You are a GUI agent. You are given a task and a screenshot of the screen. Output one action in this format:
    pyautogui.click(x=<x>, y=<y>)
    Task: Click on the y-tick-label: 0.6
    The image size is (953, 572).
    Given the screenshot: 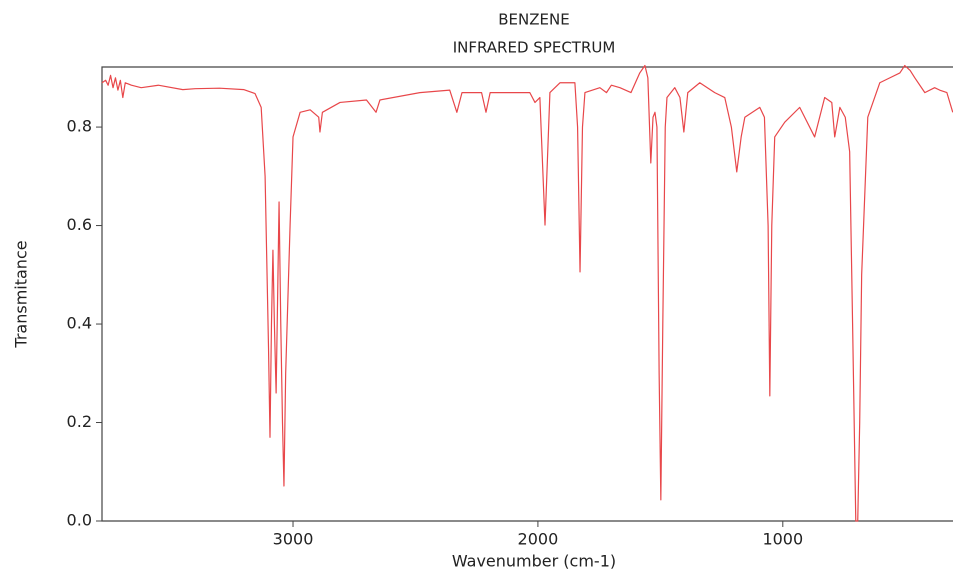 What is the action you would take?
    pyautogui.click(x=79, y=224)
    